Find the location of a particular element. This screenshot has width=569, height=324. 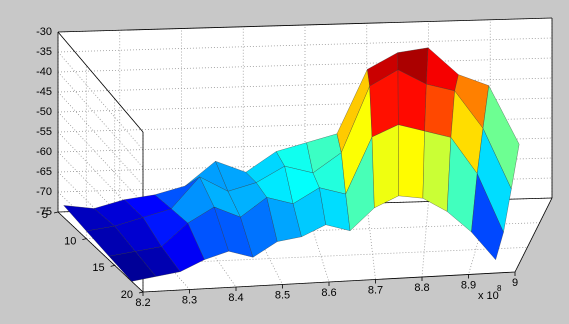

x-tick-label: 8.7 is located at coordinates (375, 290).